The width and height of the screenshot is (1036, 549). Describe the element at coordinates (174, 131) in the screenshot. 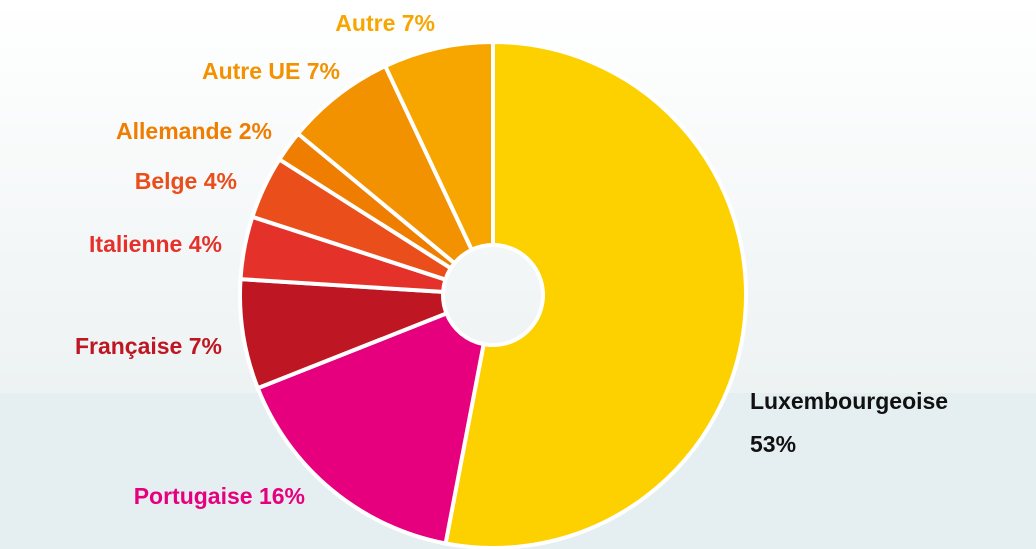

I see `category-label: Allemande` at that location.